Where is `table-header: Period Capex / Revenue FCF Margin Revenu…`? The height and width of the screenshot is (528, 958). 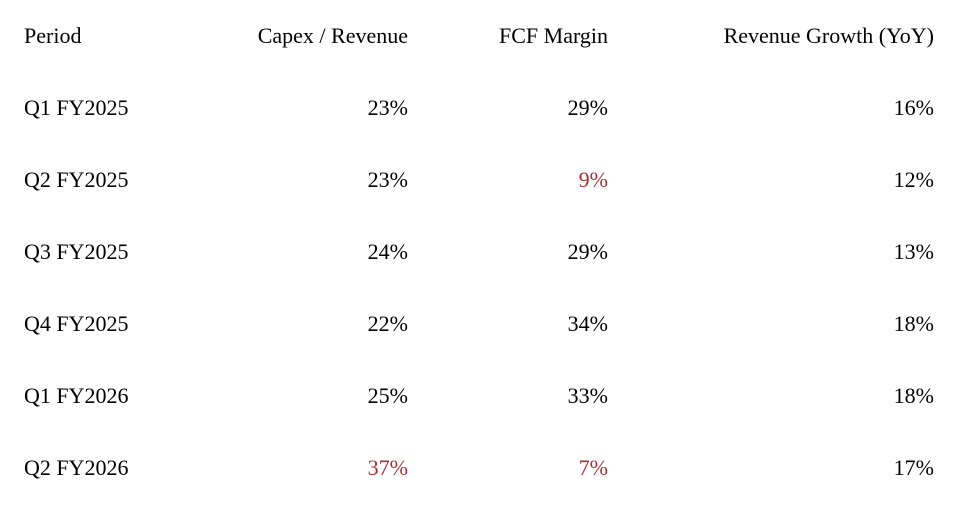 table-header: Period Capex / Revenue FCF Margin Revenu… is located at coordinates (479, 36).